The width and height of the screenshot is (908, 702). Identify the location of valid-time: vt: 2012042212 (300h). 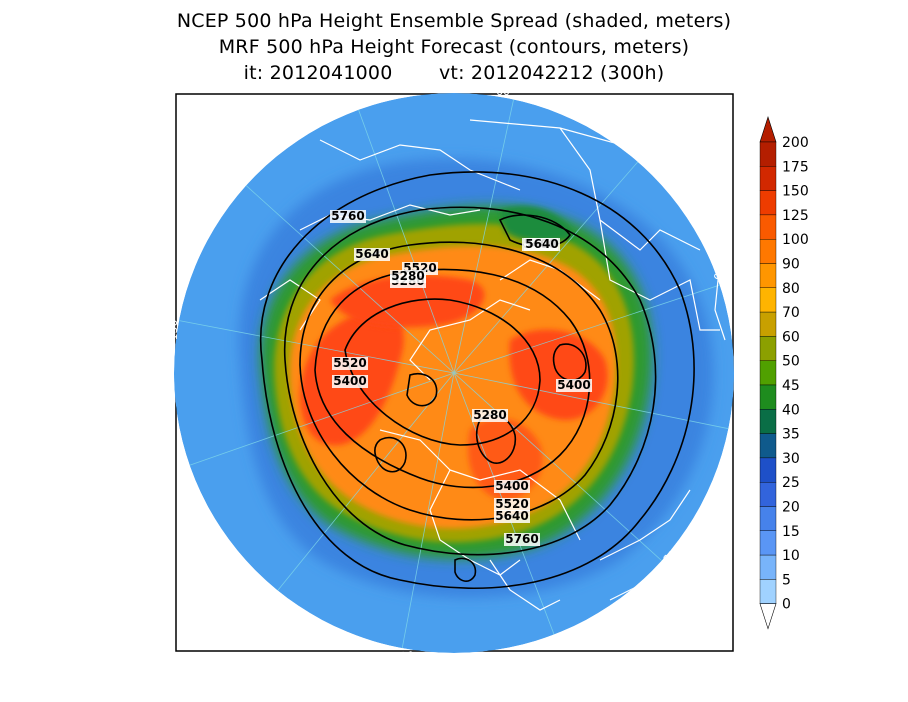
(551, 73).